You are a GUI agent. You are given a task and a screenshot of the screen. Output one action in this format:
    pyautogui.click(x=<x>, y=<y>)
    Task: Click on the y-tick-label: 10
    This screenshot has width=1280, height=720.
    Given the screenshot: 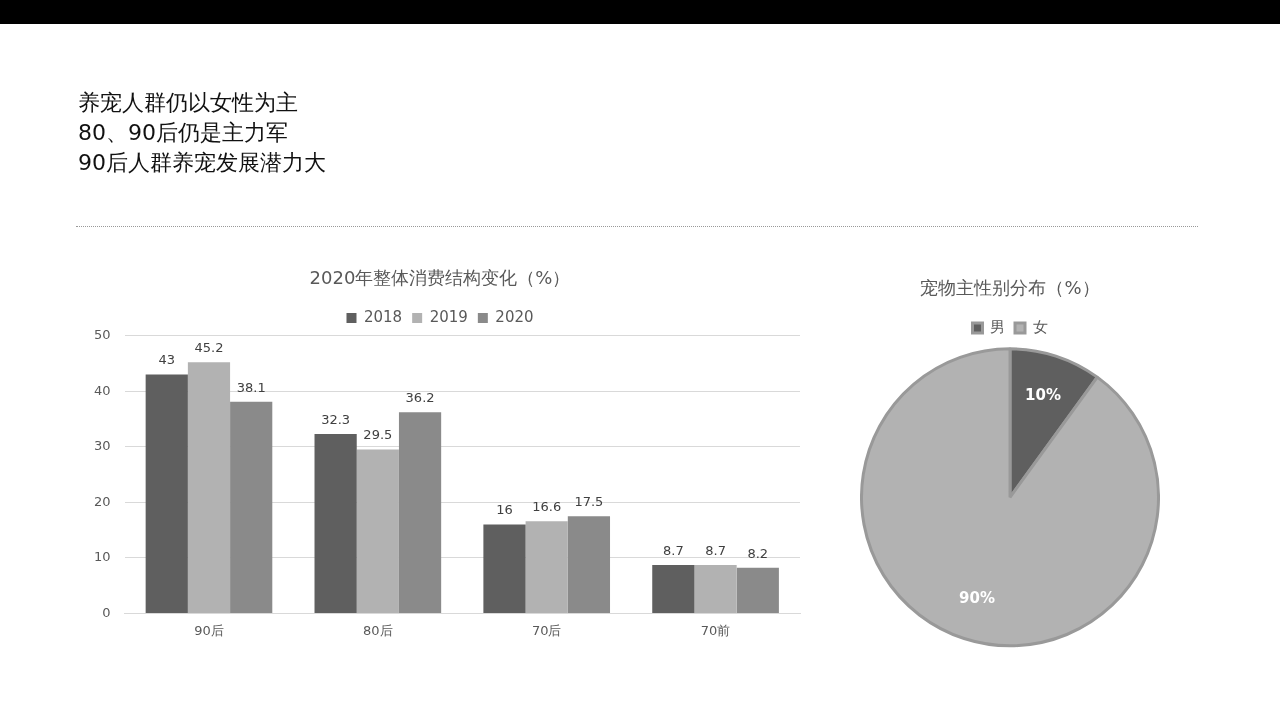 What is the action you would take?
    pyautogui.click(x=102, y=557)
    